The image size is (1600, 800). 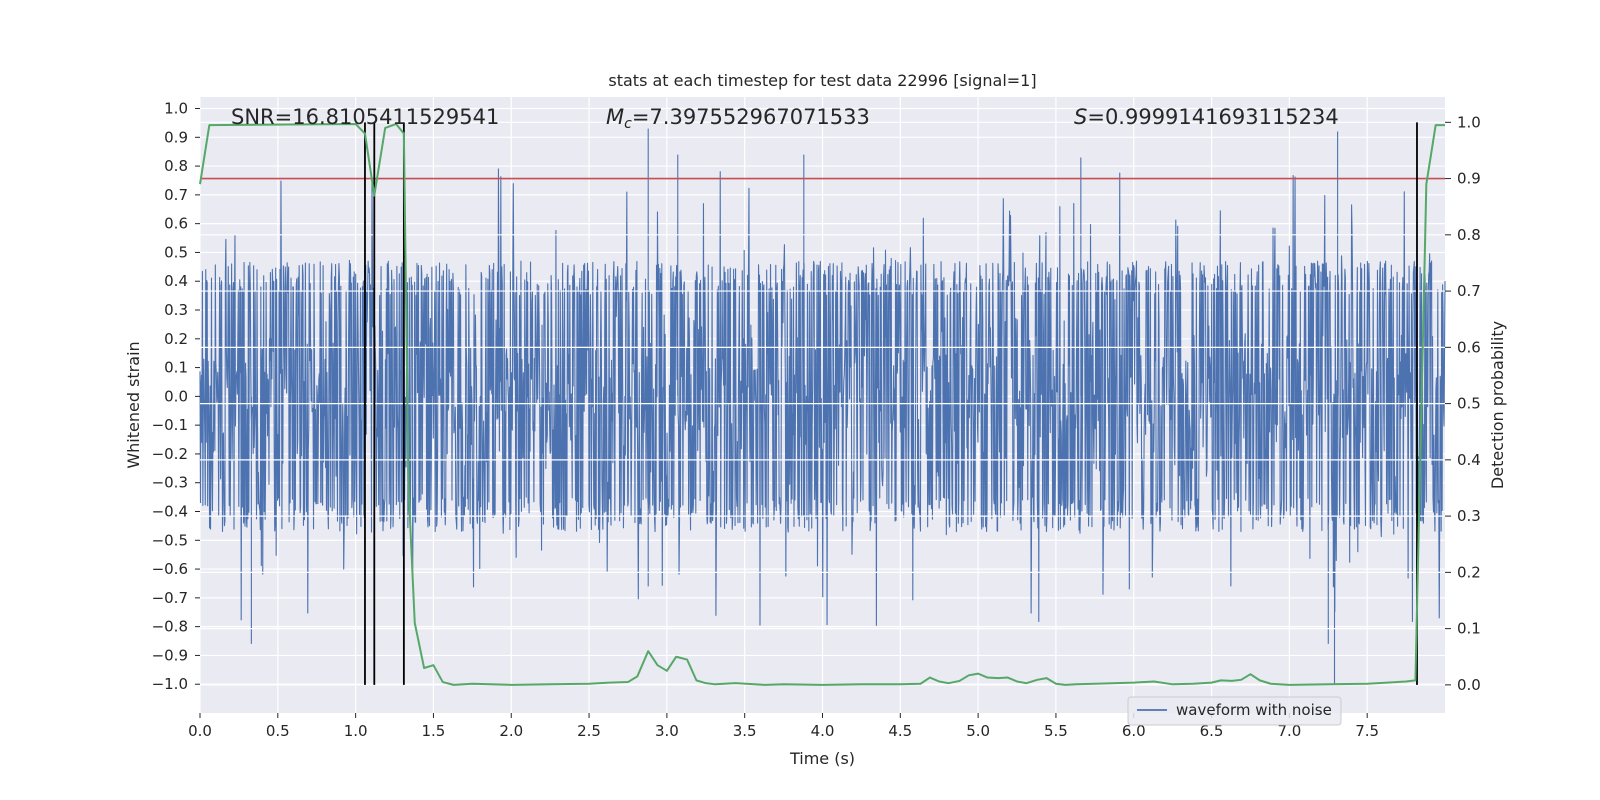 I want to click on x-tick-label-9: 4.5, so click(x=900, y=731).